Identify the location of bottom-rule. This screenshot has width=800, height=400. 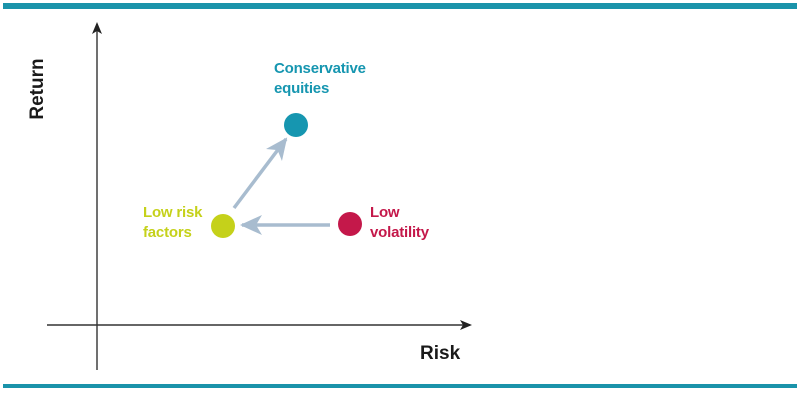
(400, 386).